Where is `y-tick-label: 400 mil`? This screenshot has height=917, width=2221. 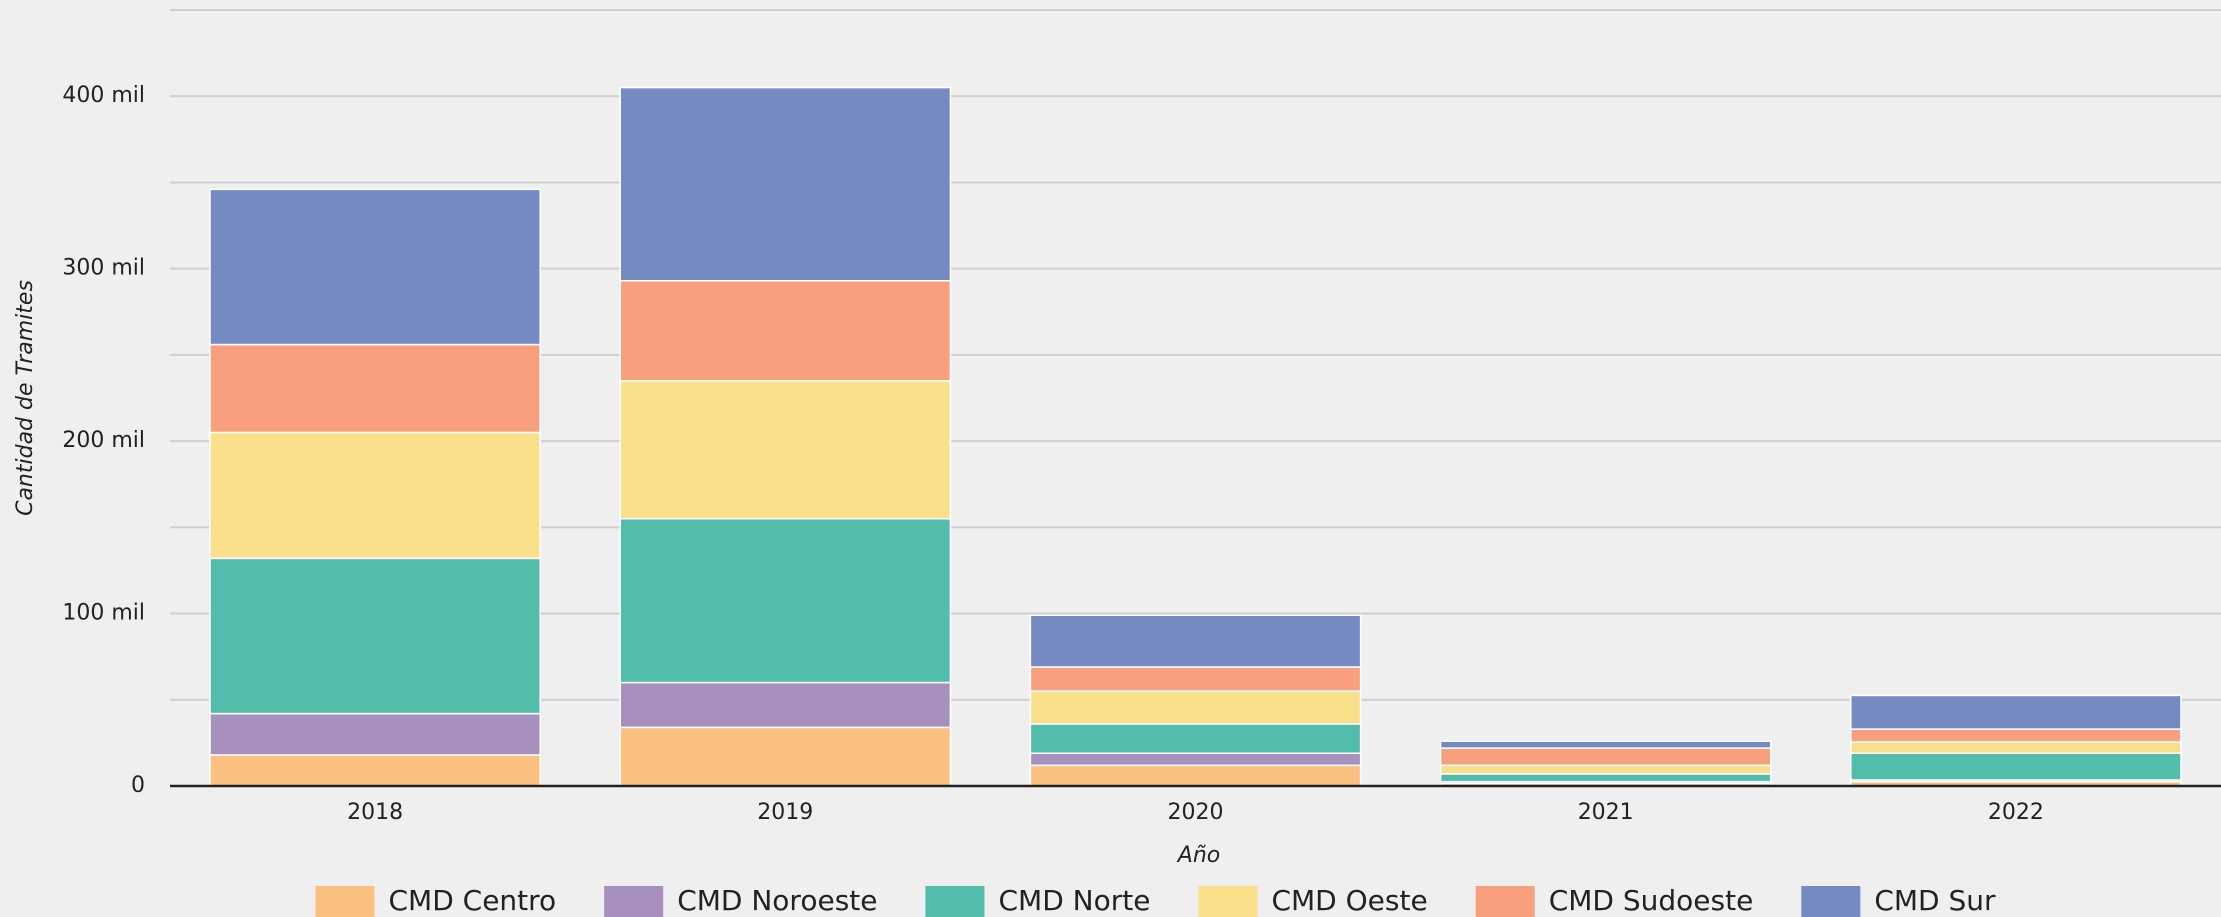 y-tick-label: 400 mil is located at coordinates (103, 95).